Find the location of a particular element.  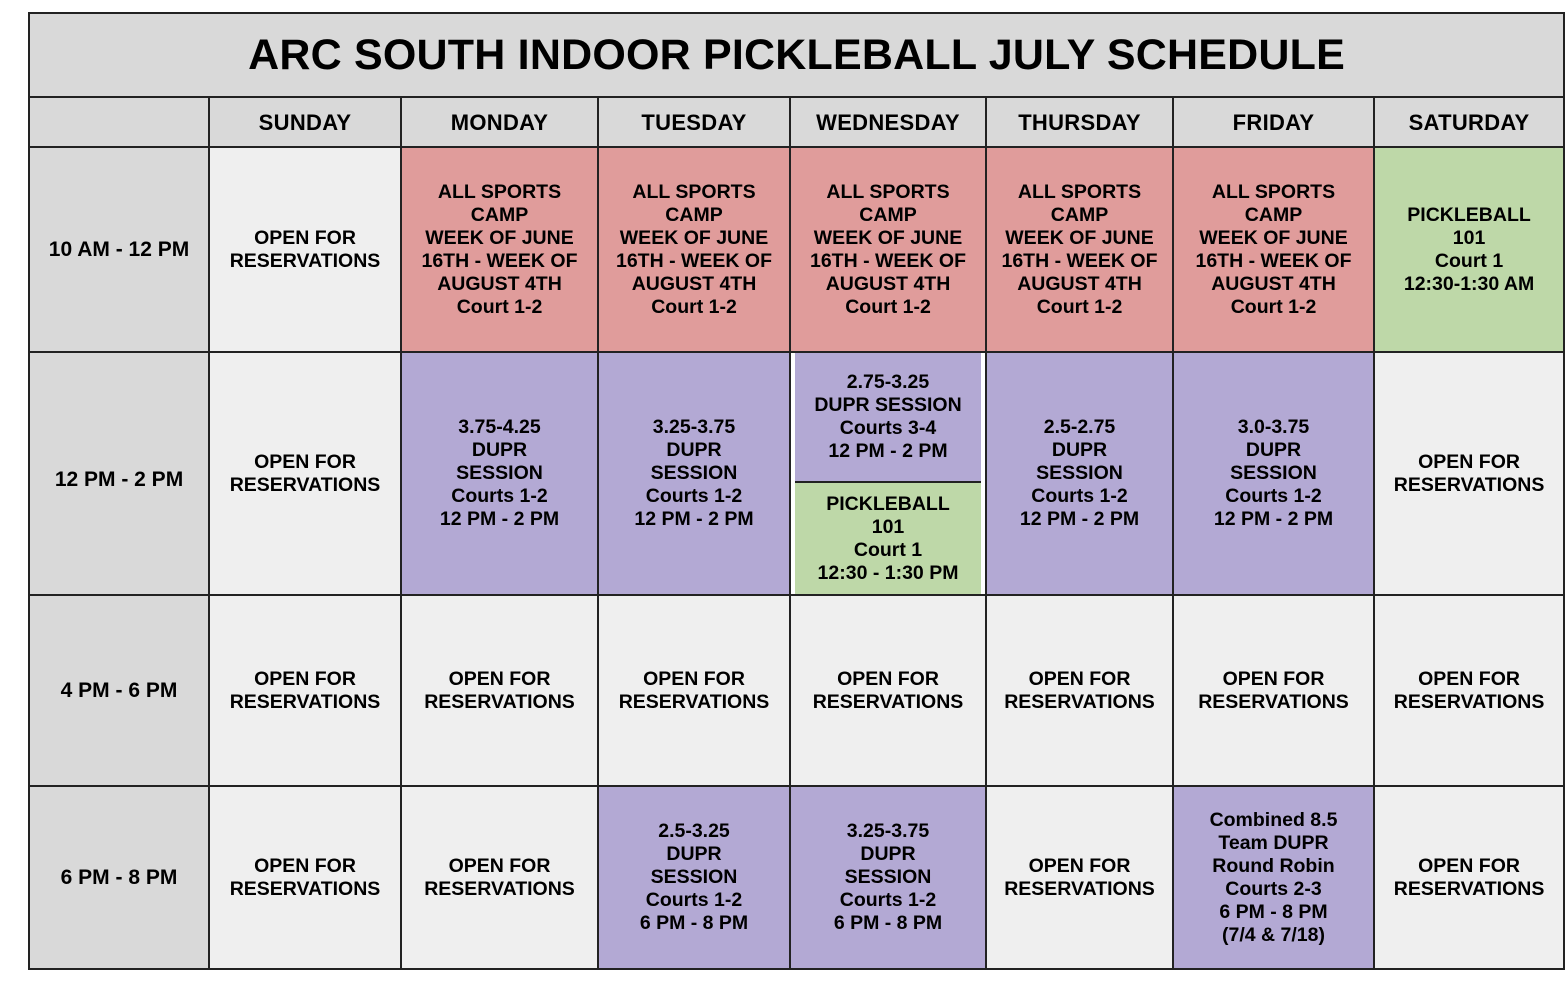

cell-monday-4pm: OPEN FOR RESERVATIONS is located at coordinates (499, 690).